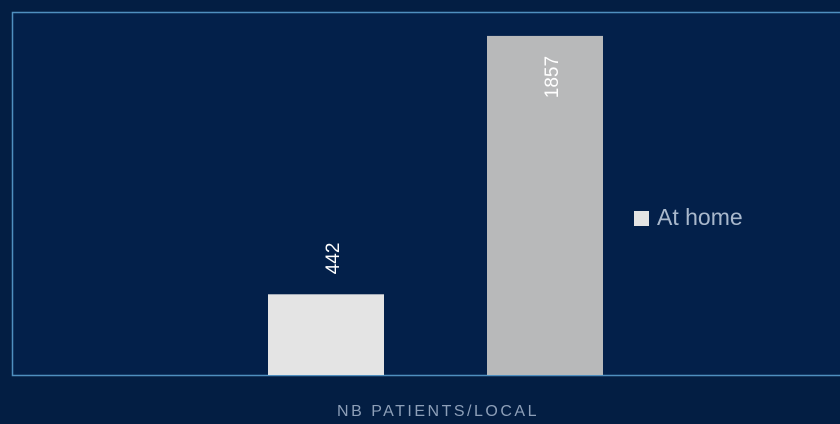  Describe the element at coordinates (700, 217) in the screenshot. I see `legend-label: At home` at that location.